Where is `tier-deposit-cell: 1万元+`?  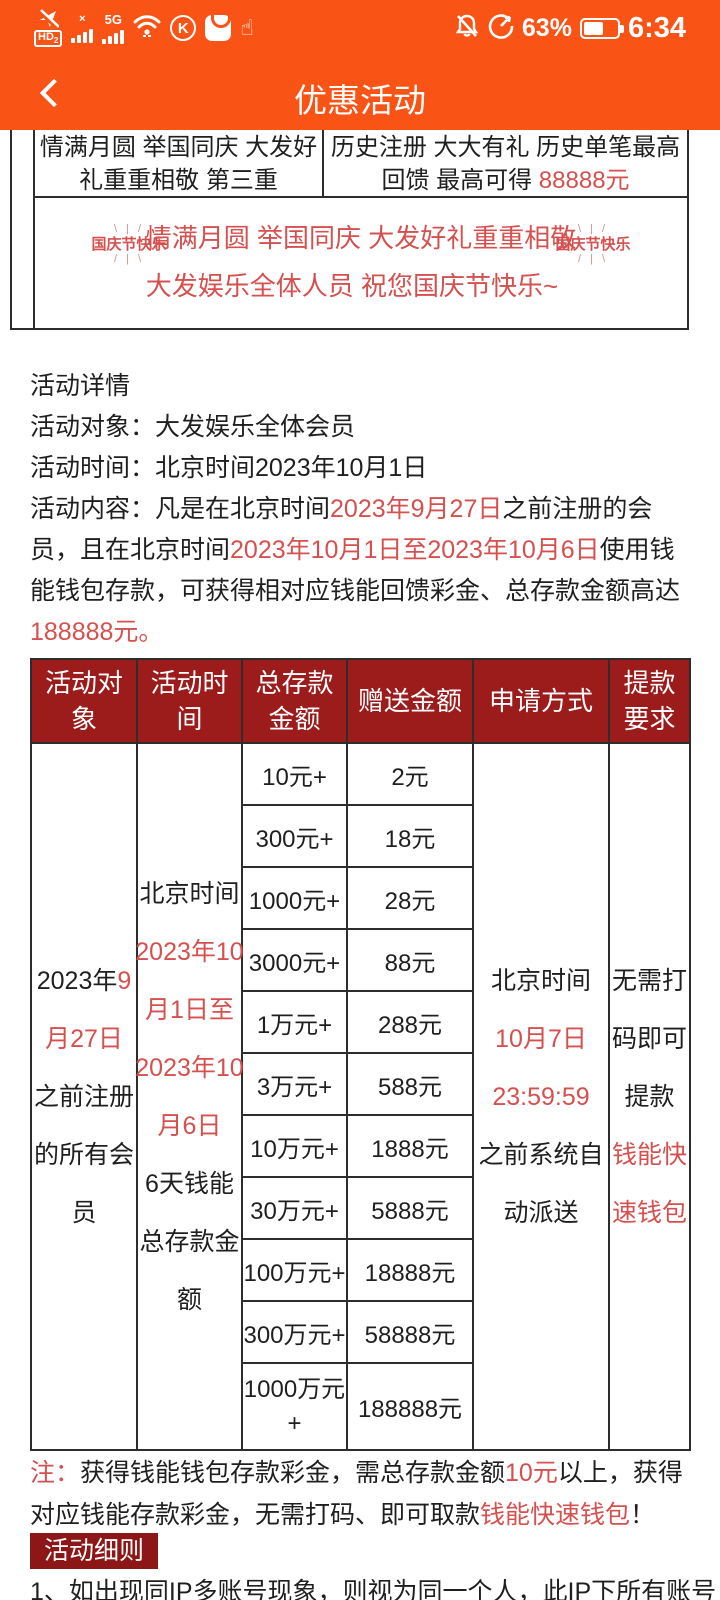 tier-deposit-cell: 1万元+ is located at coordinates (294, 1023).